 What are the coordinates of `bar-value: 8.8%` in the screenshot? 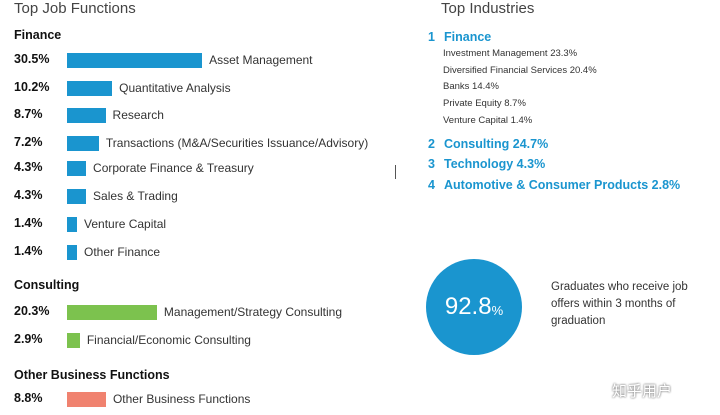 It's located at (28, 398).